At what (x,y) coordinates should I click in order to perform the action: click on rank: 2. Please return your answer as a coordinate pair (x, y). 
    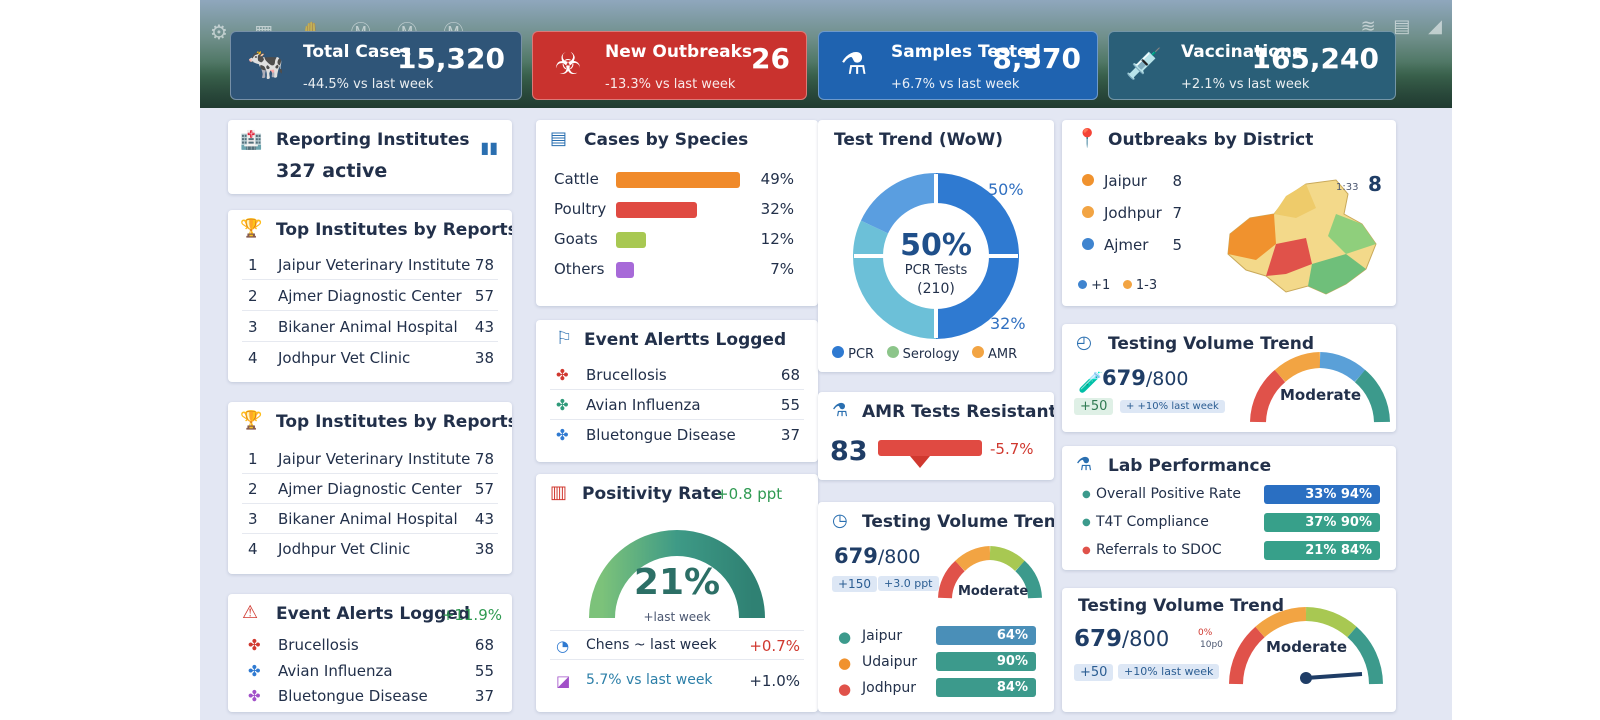
    Looking at the image, I should click on (253, 489).